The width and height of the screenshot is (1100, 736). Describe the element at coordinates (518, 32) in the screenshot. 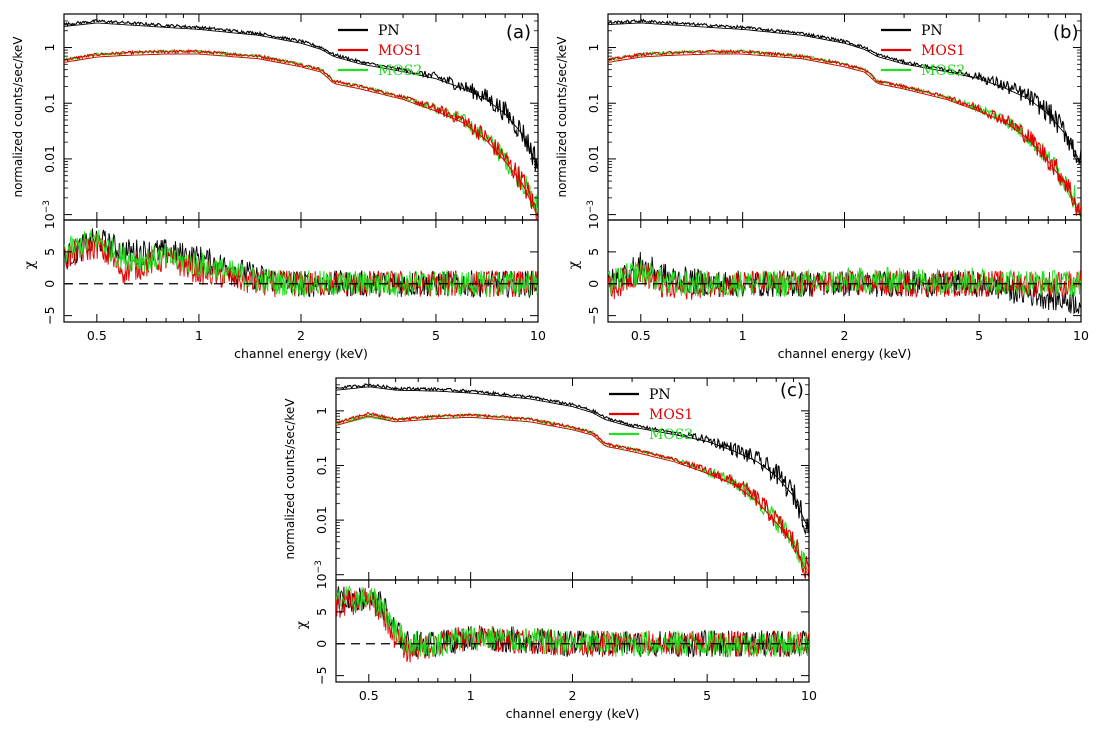

I see `panel-label: (a)` at that location.